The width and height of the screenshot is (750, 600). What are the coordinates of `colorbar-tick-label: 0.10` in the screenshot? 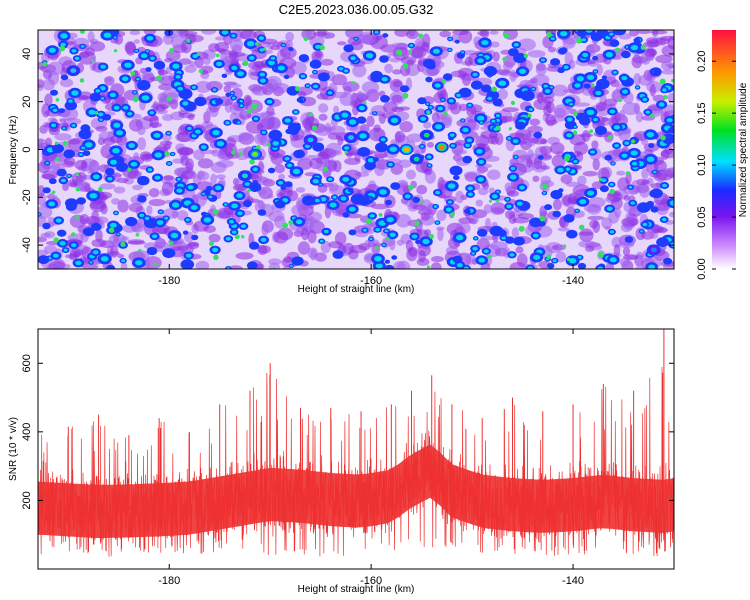 It's located at (702, 164).